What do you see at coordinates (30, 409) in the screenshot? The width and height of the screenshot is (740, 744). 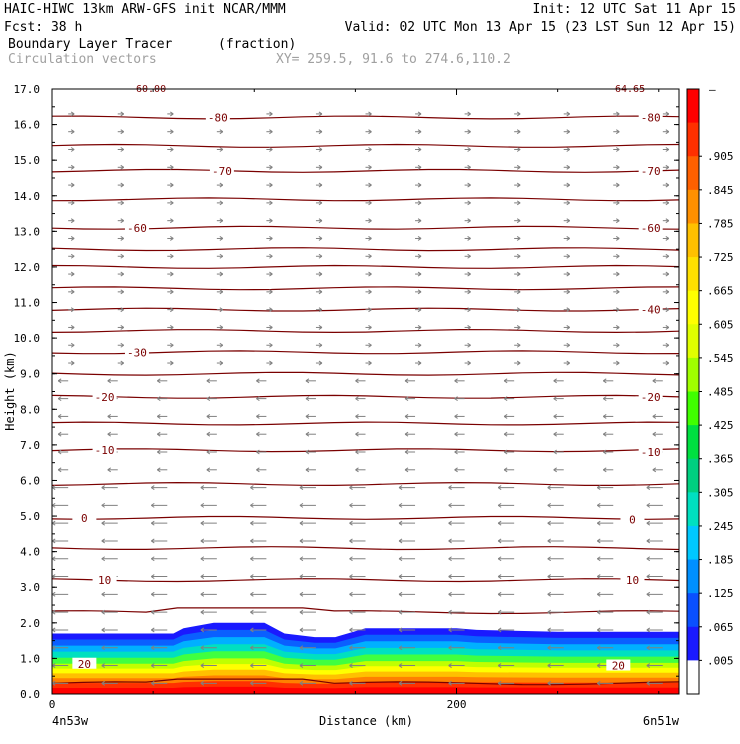 I see `y-tick-label: 8.0` at bounding box center [30, 409].